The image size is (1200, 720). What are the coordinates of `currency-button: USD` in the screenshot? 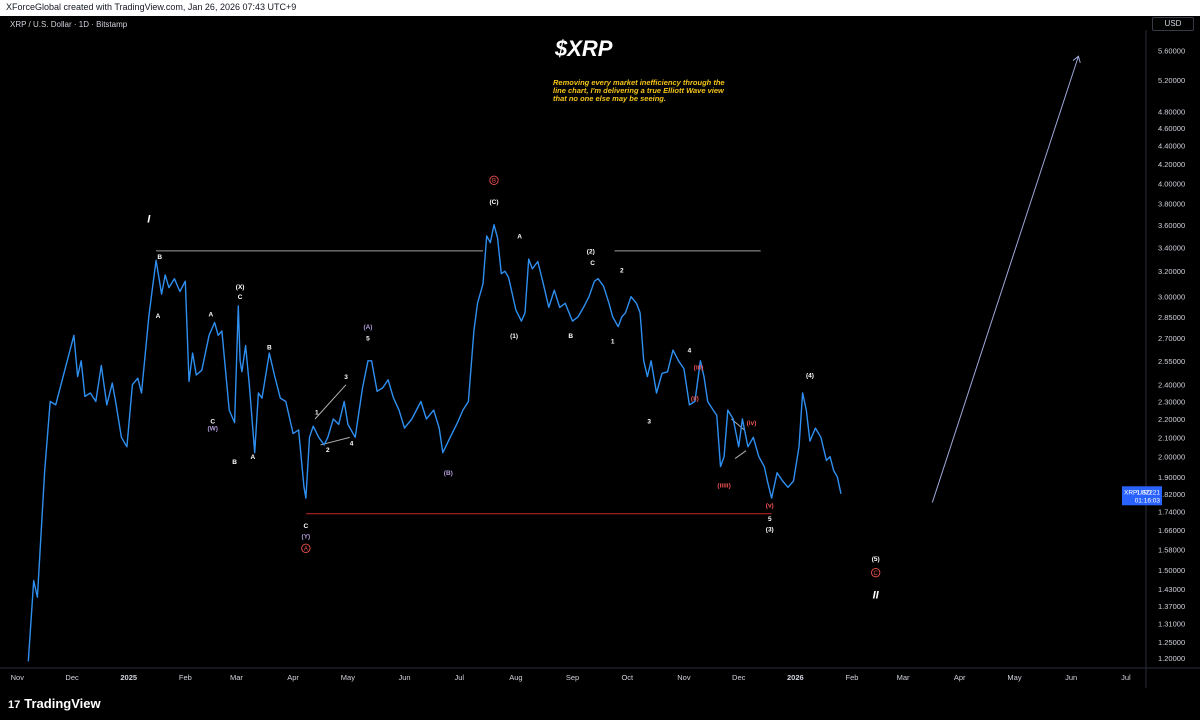 It's located at (1173, 24).